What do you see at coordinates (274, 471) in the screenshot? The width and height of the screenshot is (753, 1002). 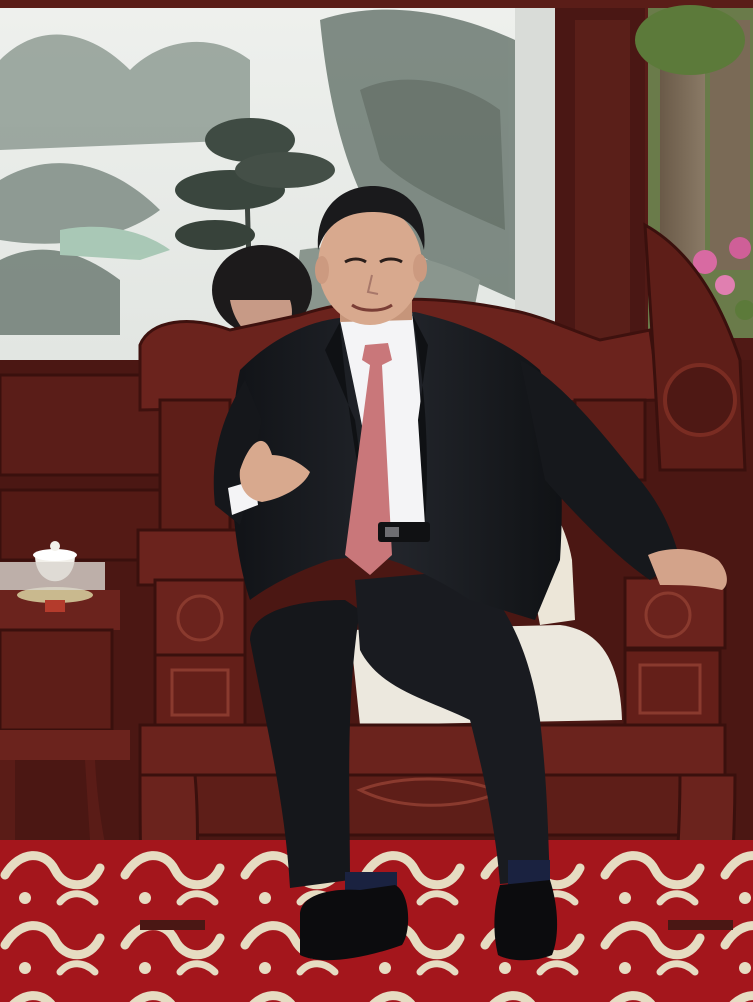 I see `left-hand` at bounding box center [274, 471].